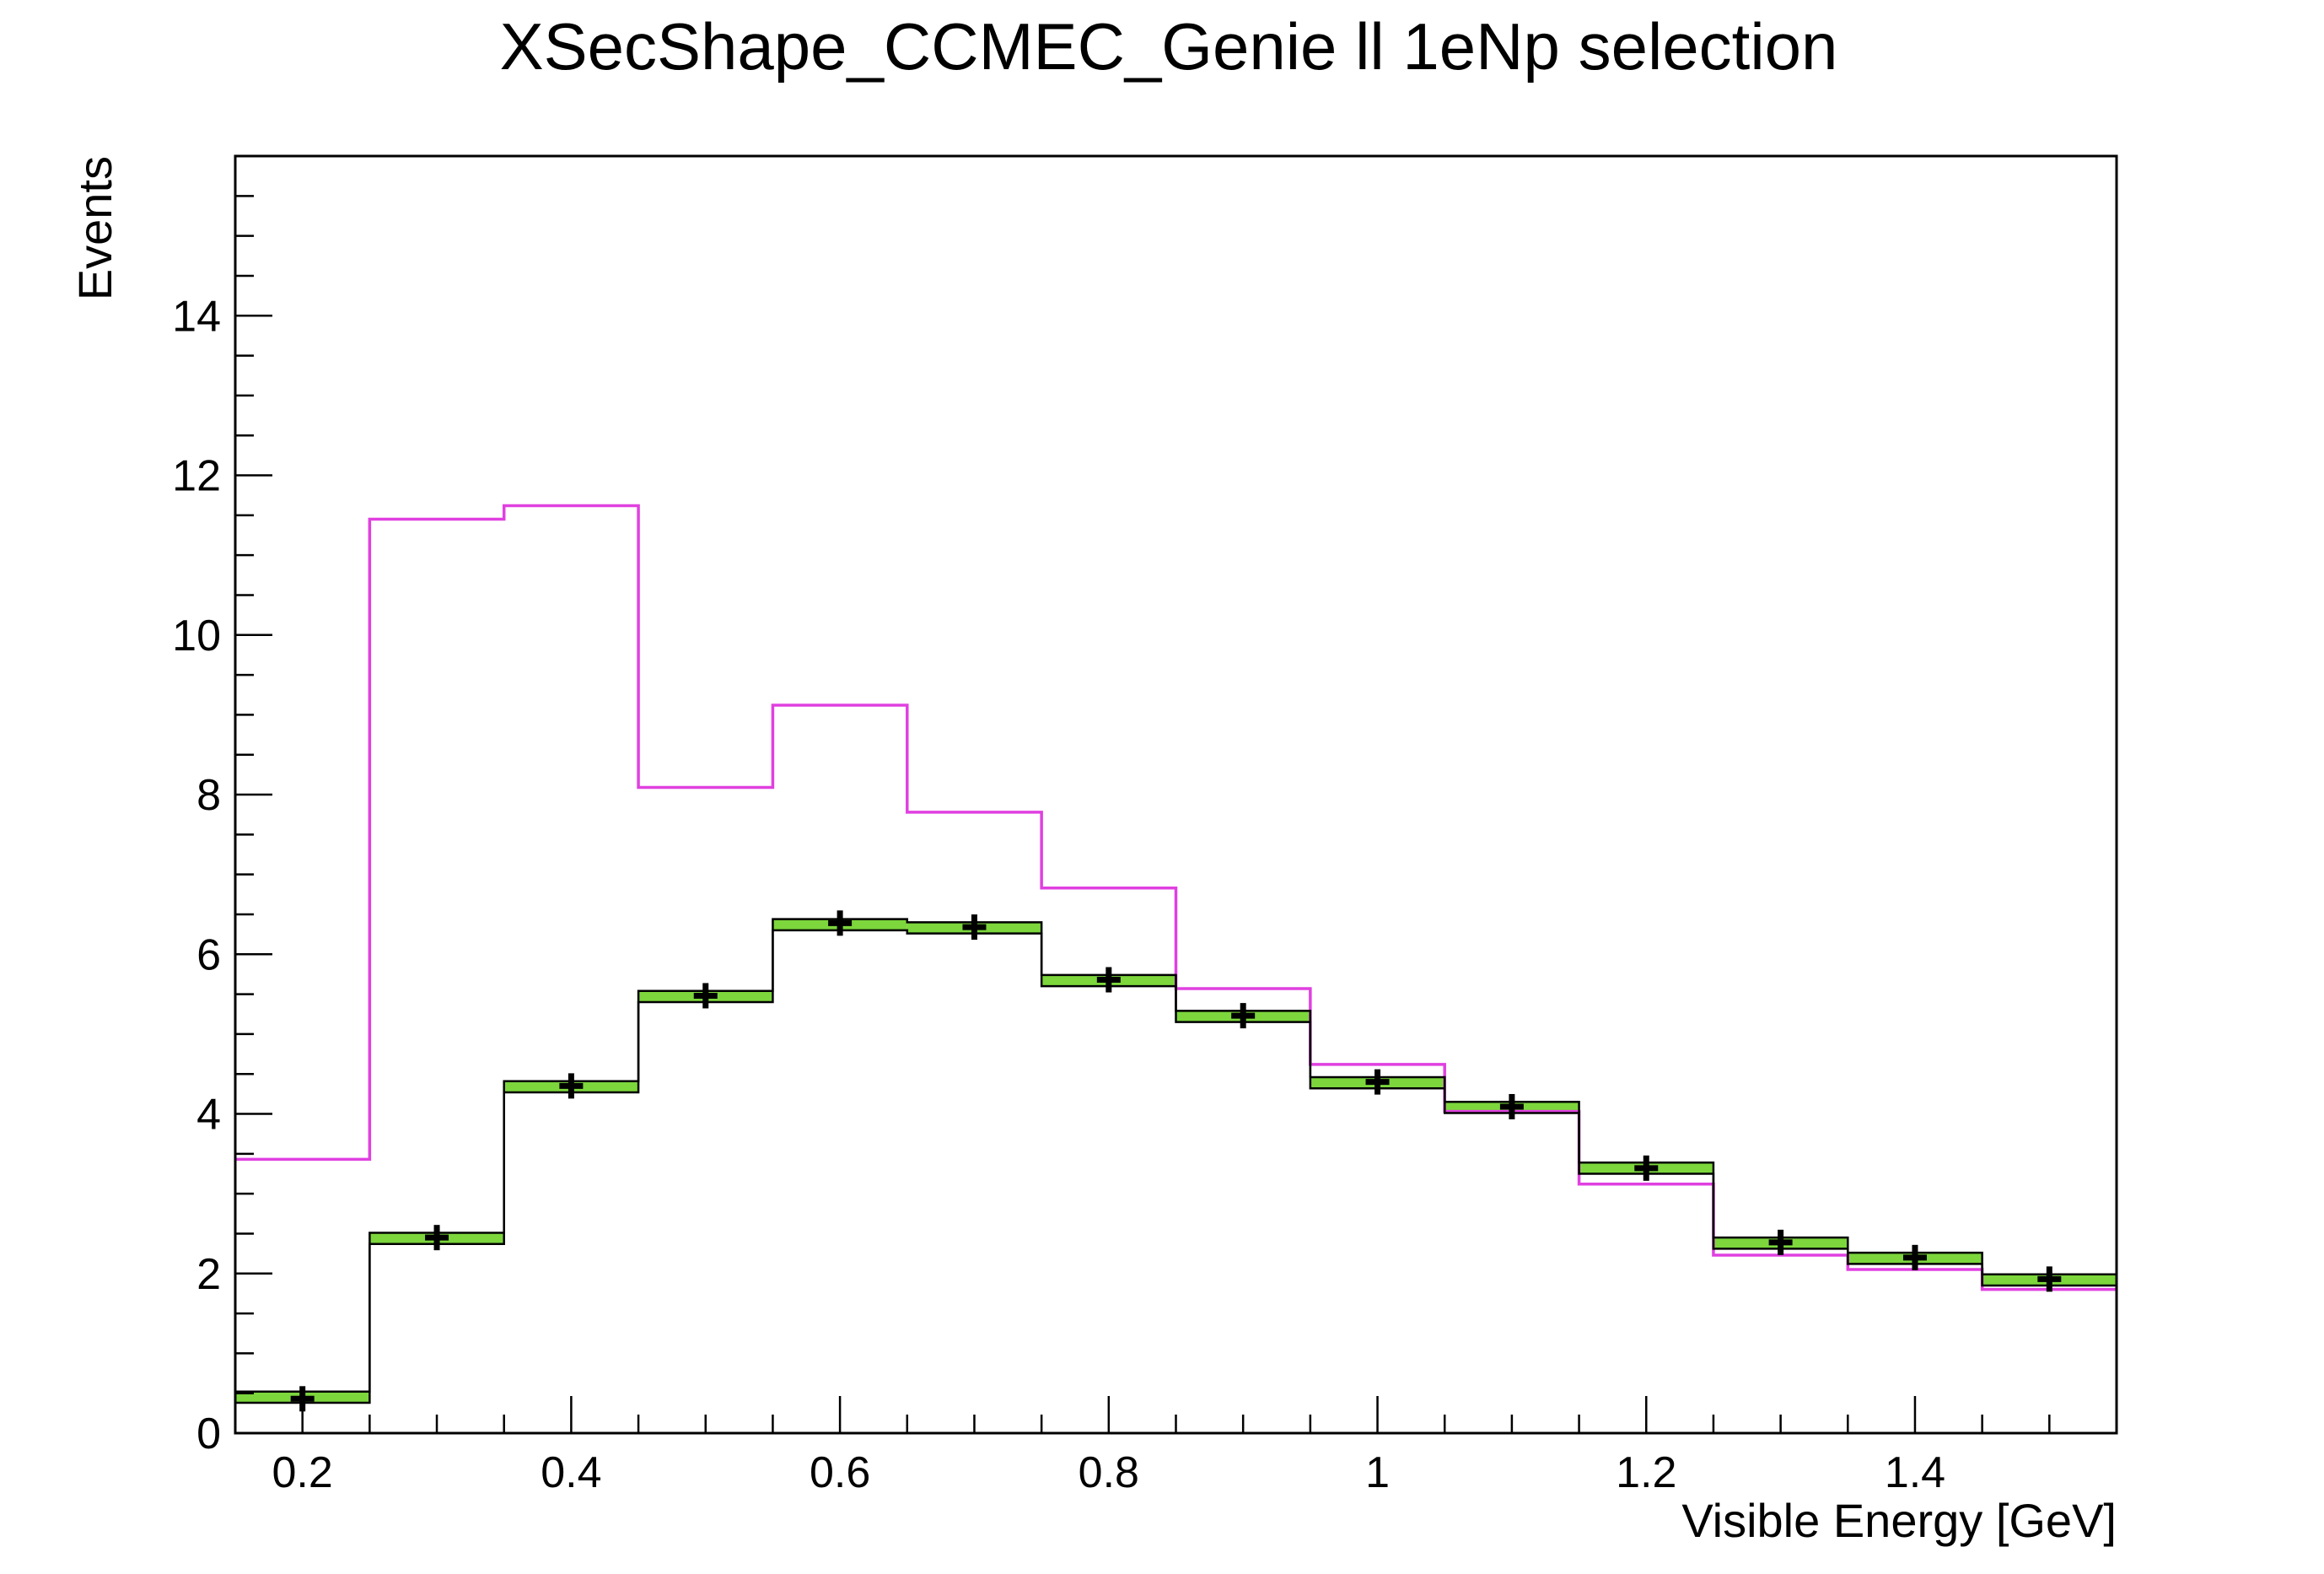  Describe the element at coordinates (196, 636) in the screenshot. I see `y-tick-label: 10` at that location.